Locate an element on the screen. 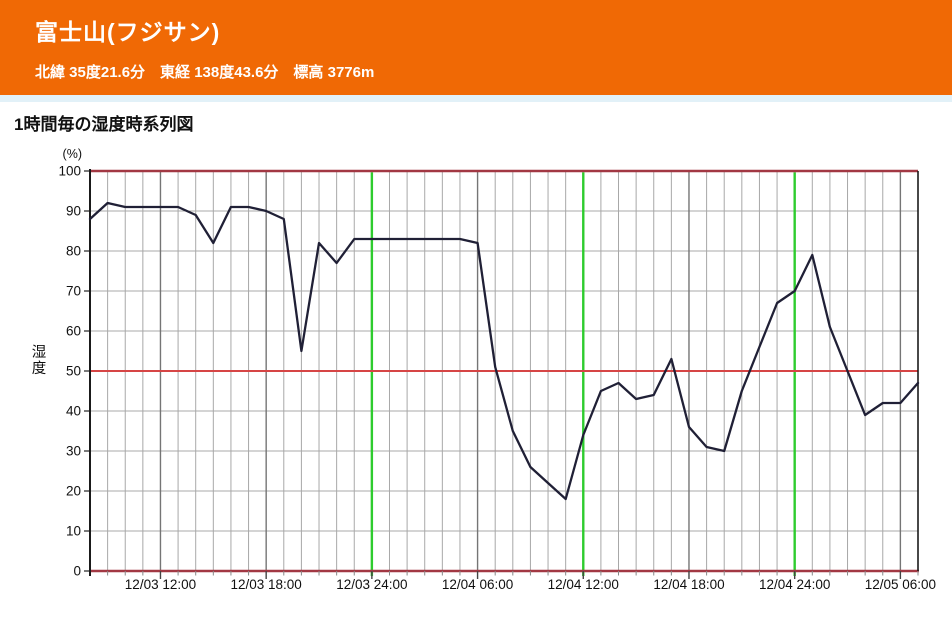  x-axis-label: 12/05 06:00 is located at coordinates (900, 584).